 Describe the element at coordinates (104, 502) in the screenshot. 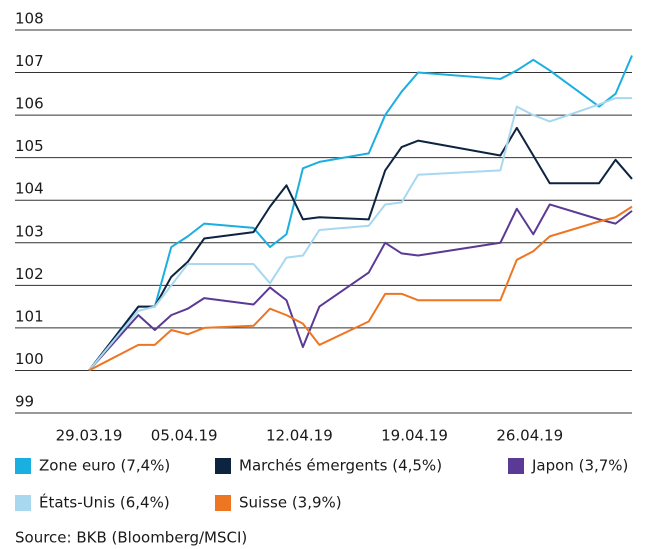

I see `legend-label: États-Unis (6,4%)` at that location.